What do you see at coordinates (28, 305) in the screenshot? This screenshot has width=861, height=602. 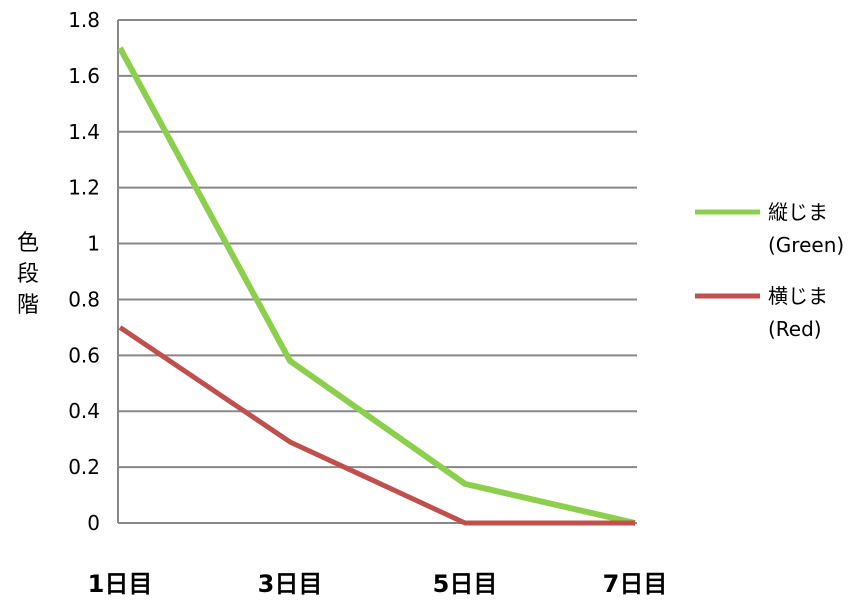 I see `y-axis-label-char: 階` at bounding box center [28, 305].